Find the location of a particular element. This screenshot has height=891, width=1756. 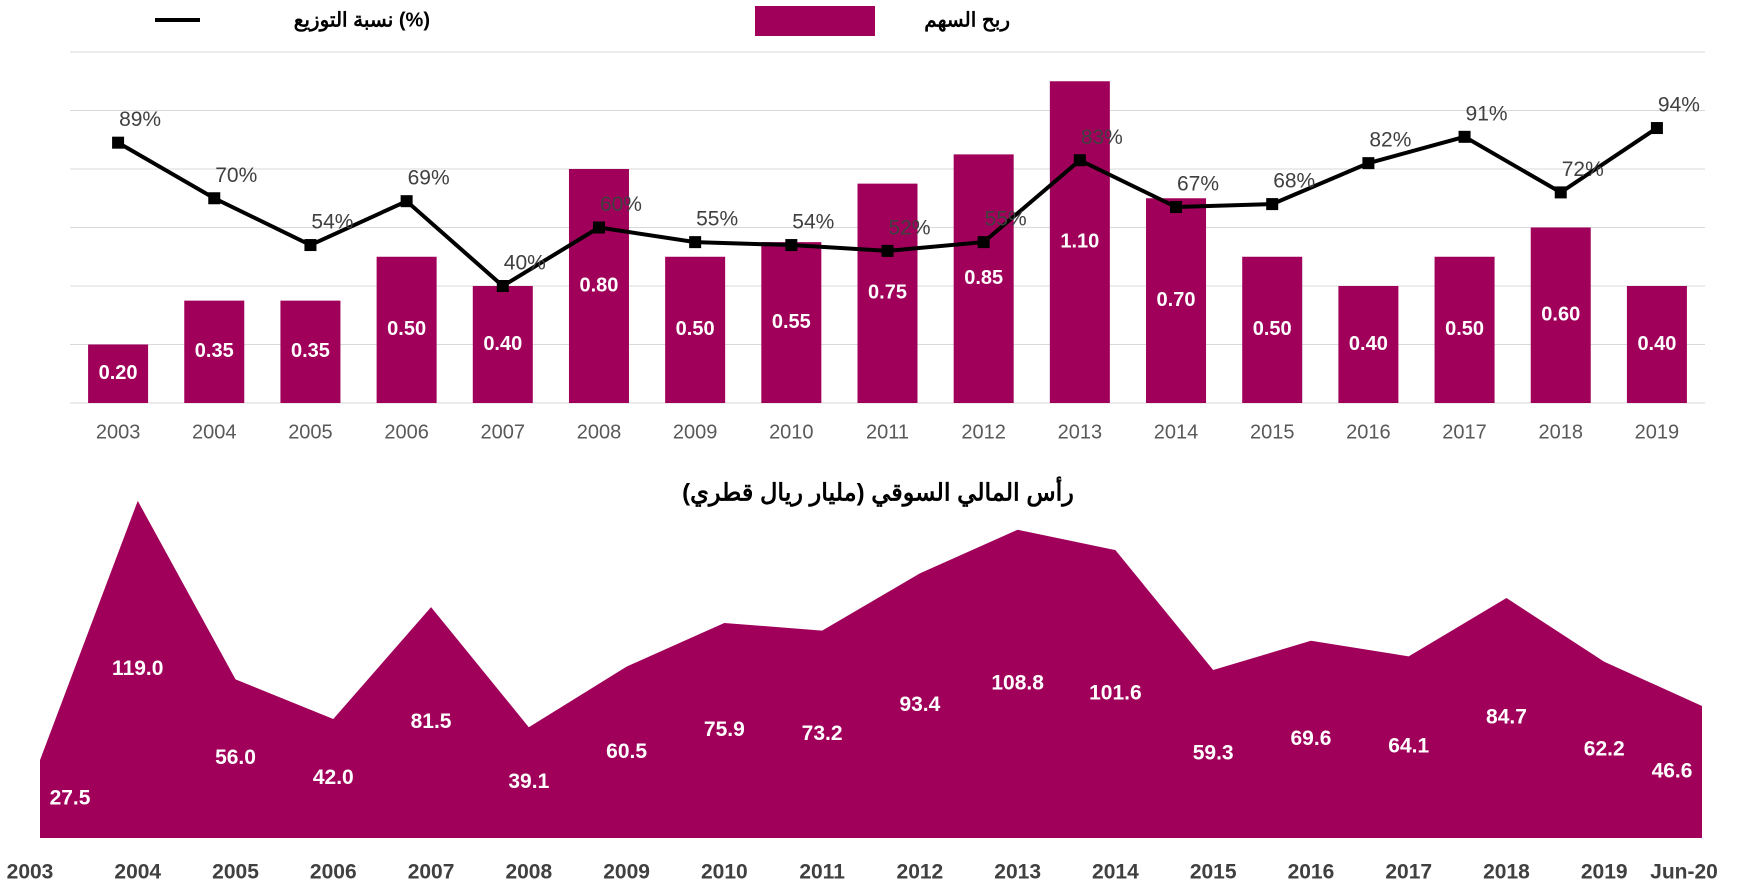

area-value-label: 27.5 is located at coordinates (70, 798).